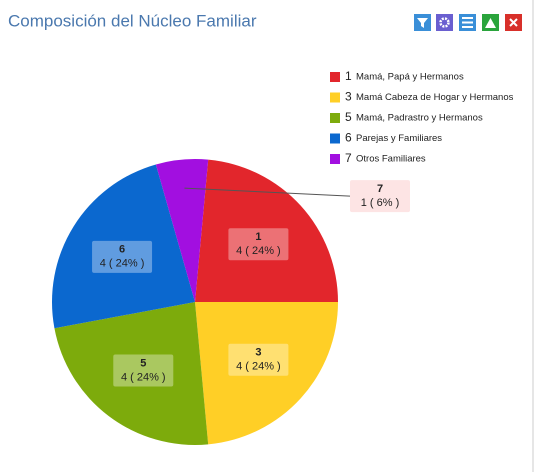 Image resolution: width=534 pixels, height=472 pixels. Describe the element at coordinates (419, 118) in the screenshot. I see `legend-label: Mamá, Padrastro y Hermanos` at that location.